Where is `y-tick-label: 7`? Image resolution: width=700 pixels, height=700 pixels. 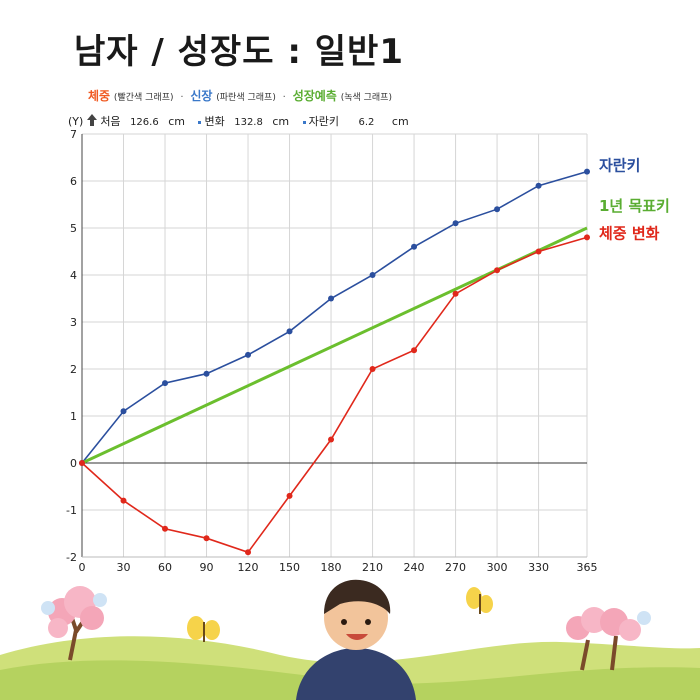
y-tick-label: 7 is located at coordinates (73, 134).